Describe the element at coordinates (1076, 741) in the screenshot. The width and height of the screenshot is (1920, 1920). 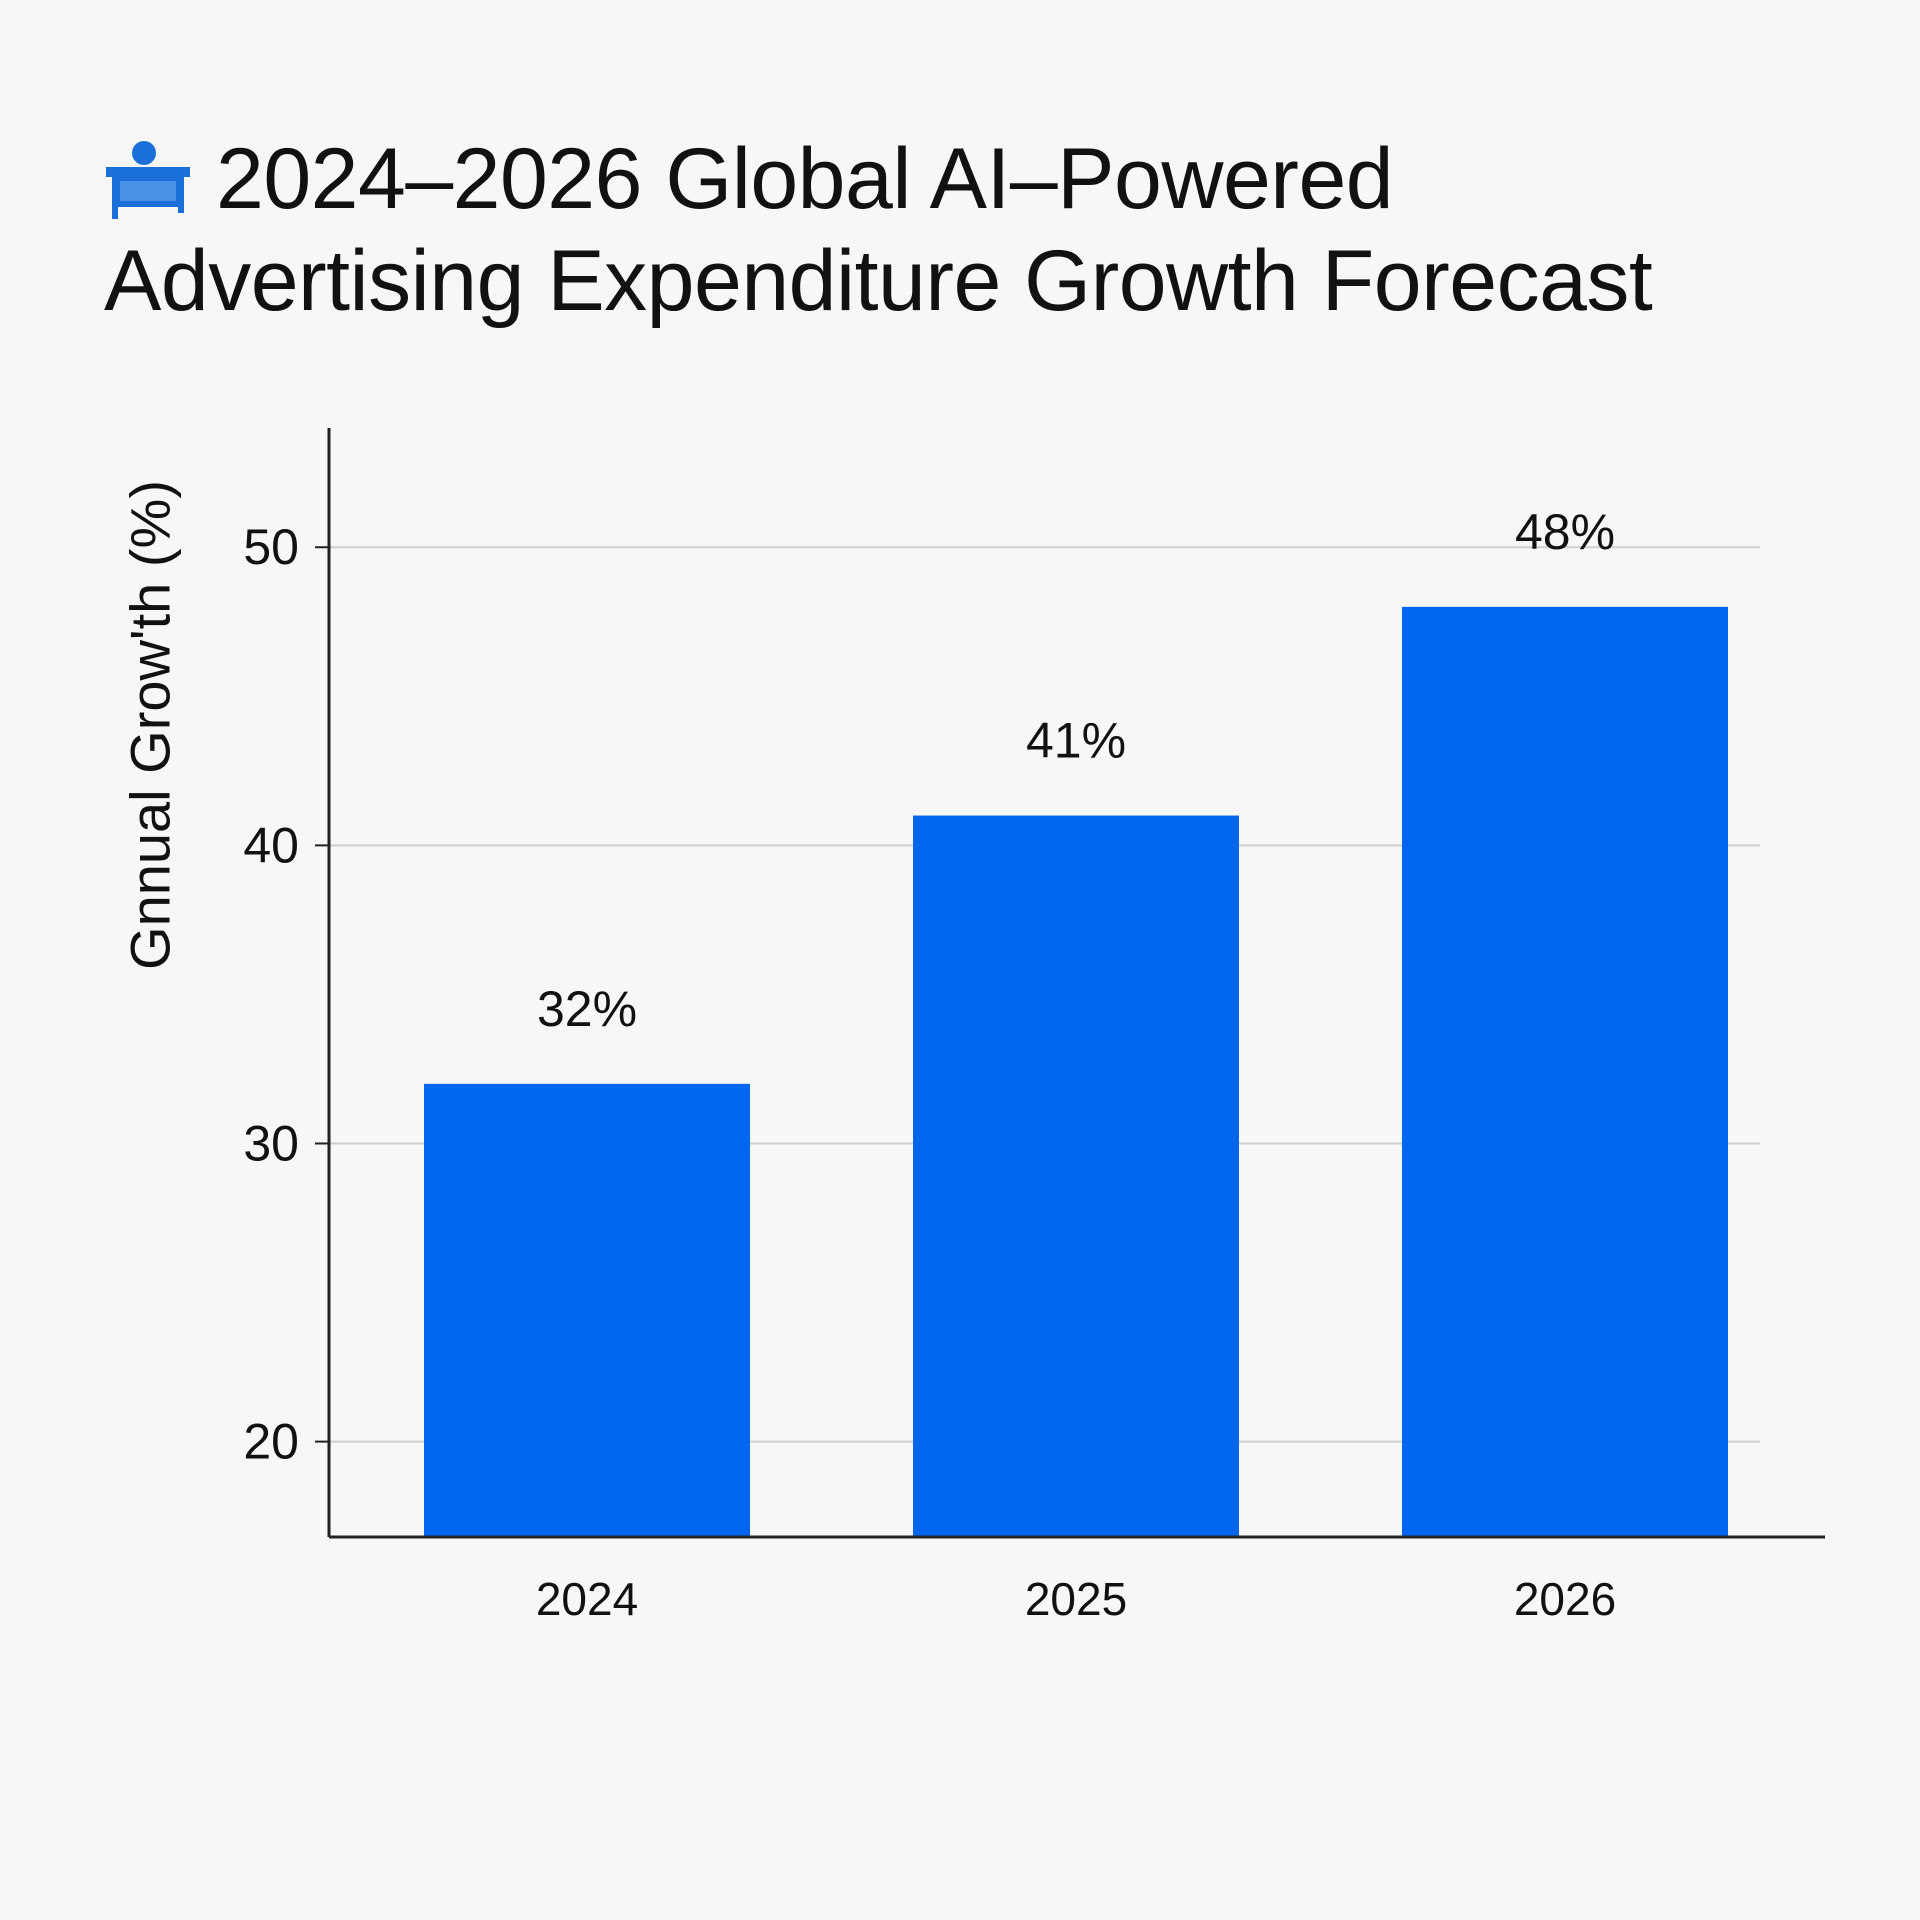
I see `bar-value-label: 41%` at that location.